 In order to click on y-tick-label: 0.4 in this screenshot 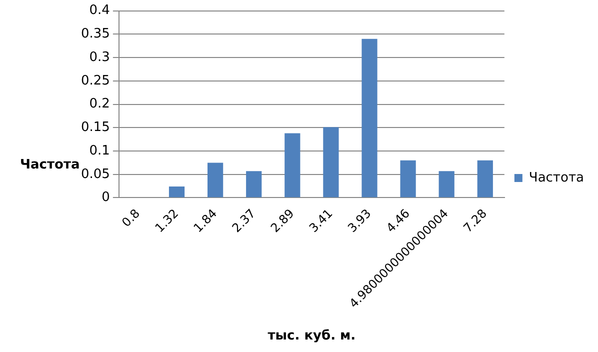, I will do `click(99, 10)`.